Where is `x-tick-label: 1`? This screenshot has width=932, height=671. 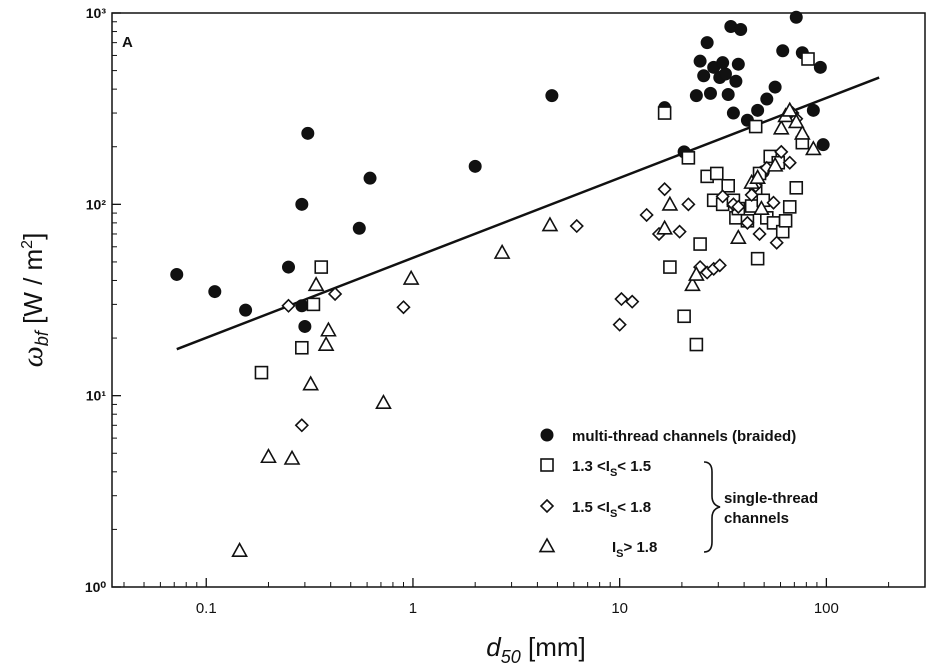
x-tick-label: 1 is located at coordinates (413, 608).